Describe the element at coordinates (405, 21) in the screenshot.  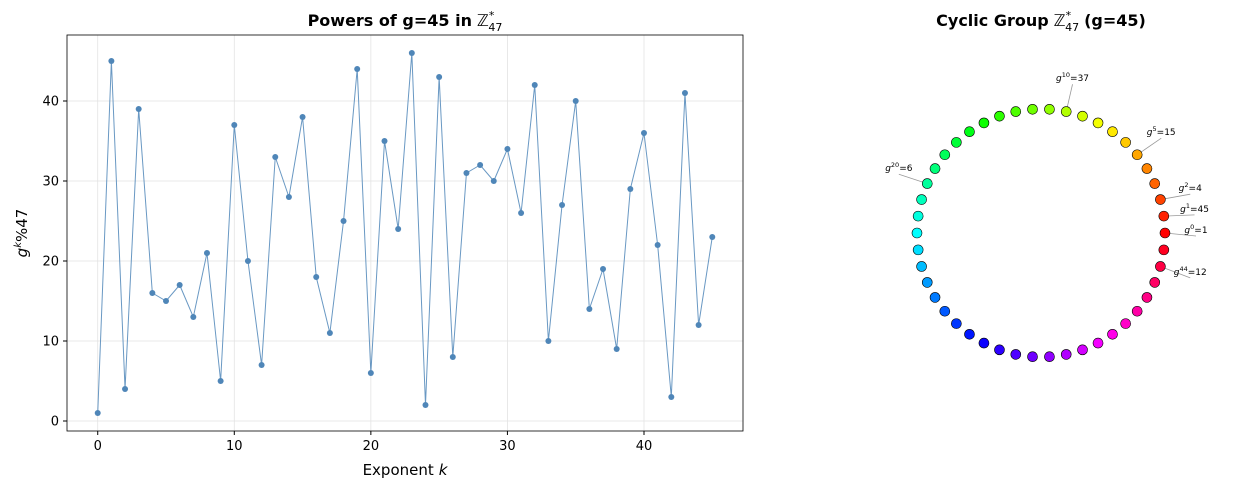
I see `chart-title: Powers of g=45 in ℤ* 47` at that location.